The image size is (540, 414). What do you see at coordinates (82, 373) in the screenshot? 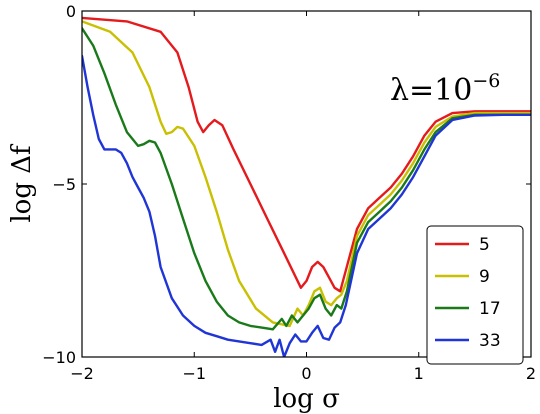
I see `x-tick-label: −2` at bounding box center [82, 373].